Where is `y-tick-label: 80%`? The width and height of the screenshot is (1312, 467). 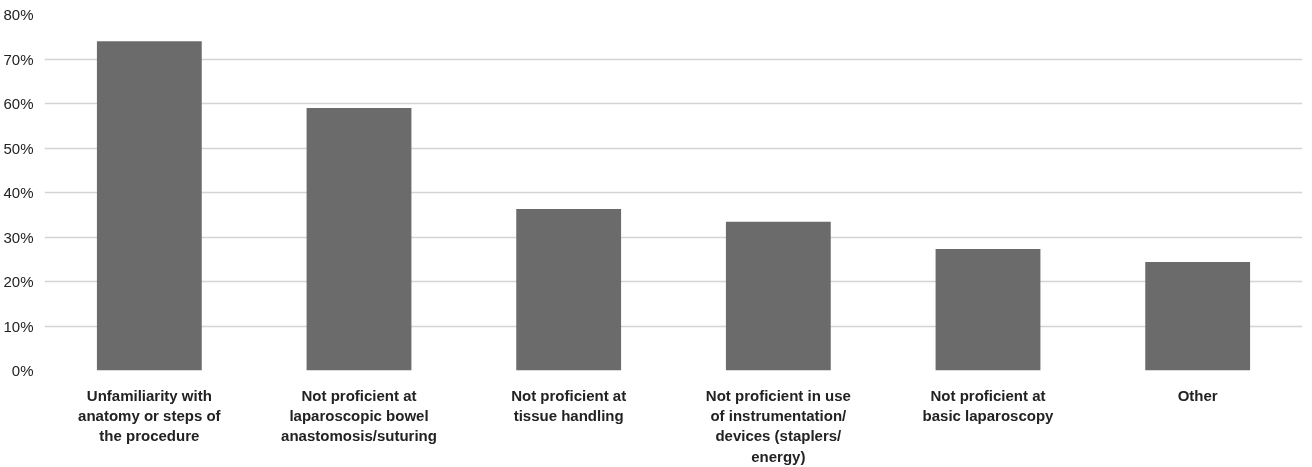
y-tick-label: 80% is located at coordinates (18, 14).